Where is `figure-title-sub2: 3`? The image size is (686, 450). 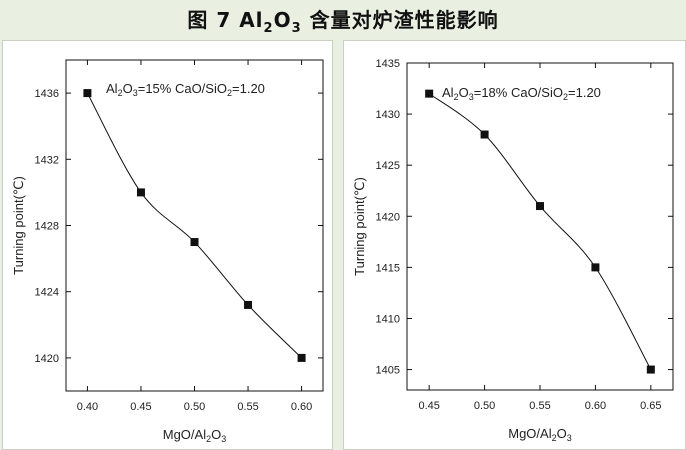
figure-title-sub2: 3 is located at coordinates (296, 28).